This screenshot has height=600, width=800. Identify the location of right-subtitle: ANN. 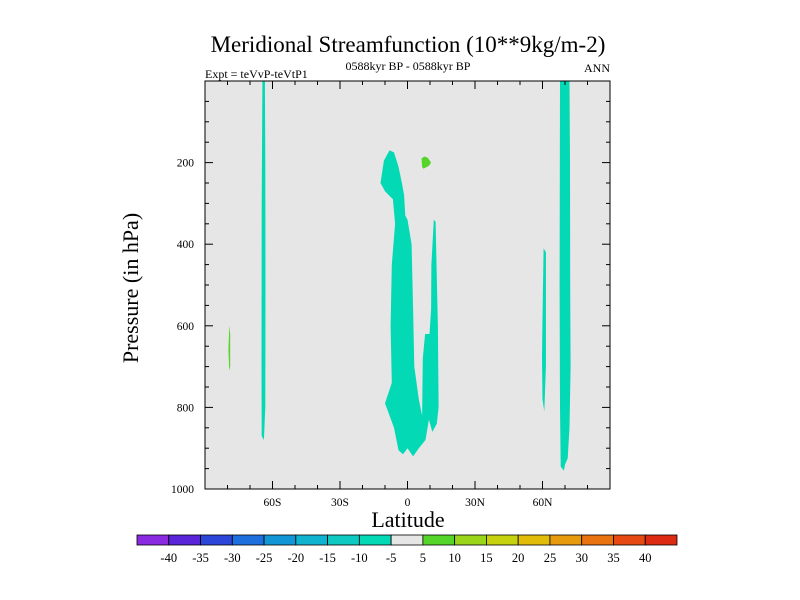
(597, 68).